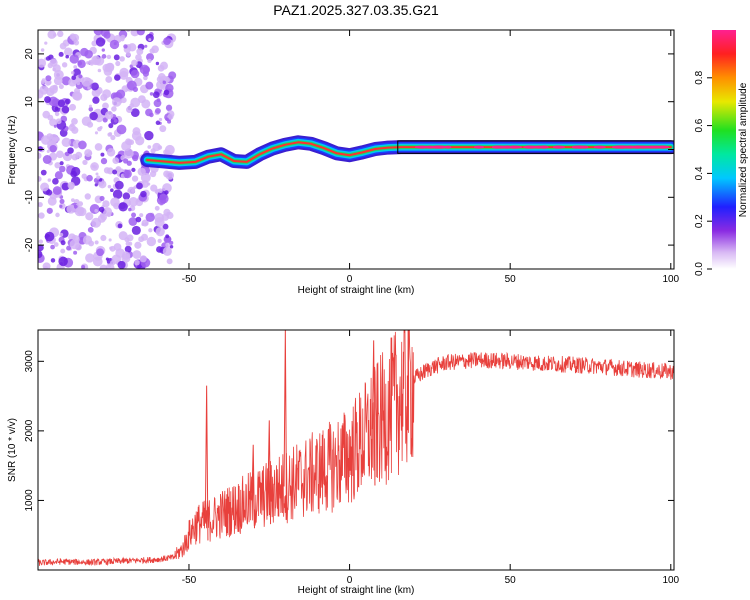 The image size is (750, 600). What do you see at coordinates (189, 580) in the screenshot?
I see `x-tick-label: -50` at bounding box center [189, 580].